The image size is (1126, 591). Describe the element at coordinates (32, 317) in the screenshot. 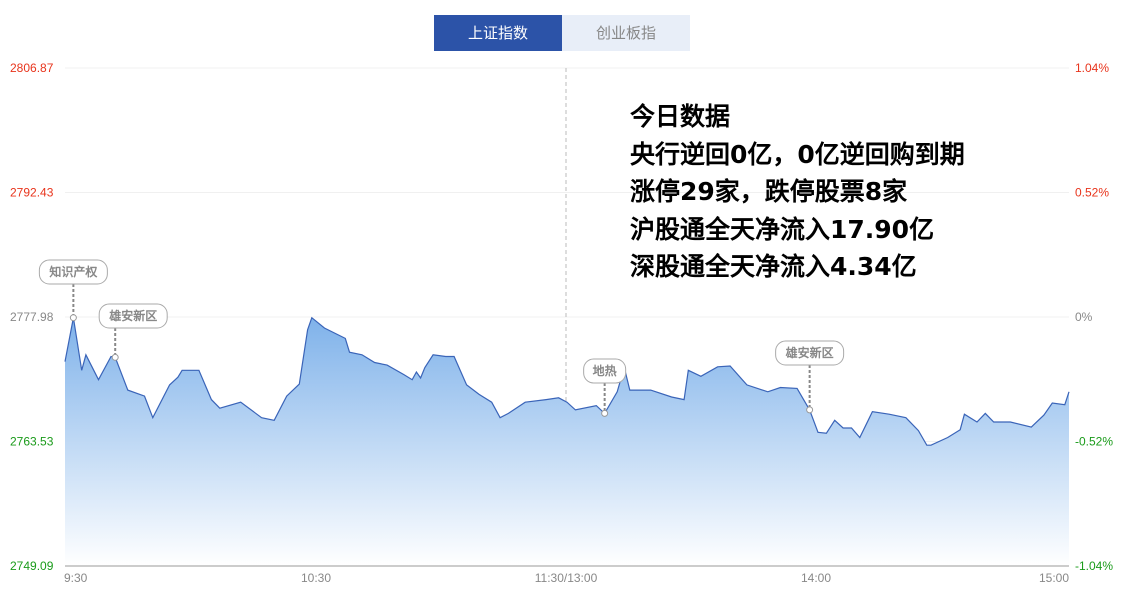

I see `left-tick-label: 2777.98` at that location.